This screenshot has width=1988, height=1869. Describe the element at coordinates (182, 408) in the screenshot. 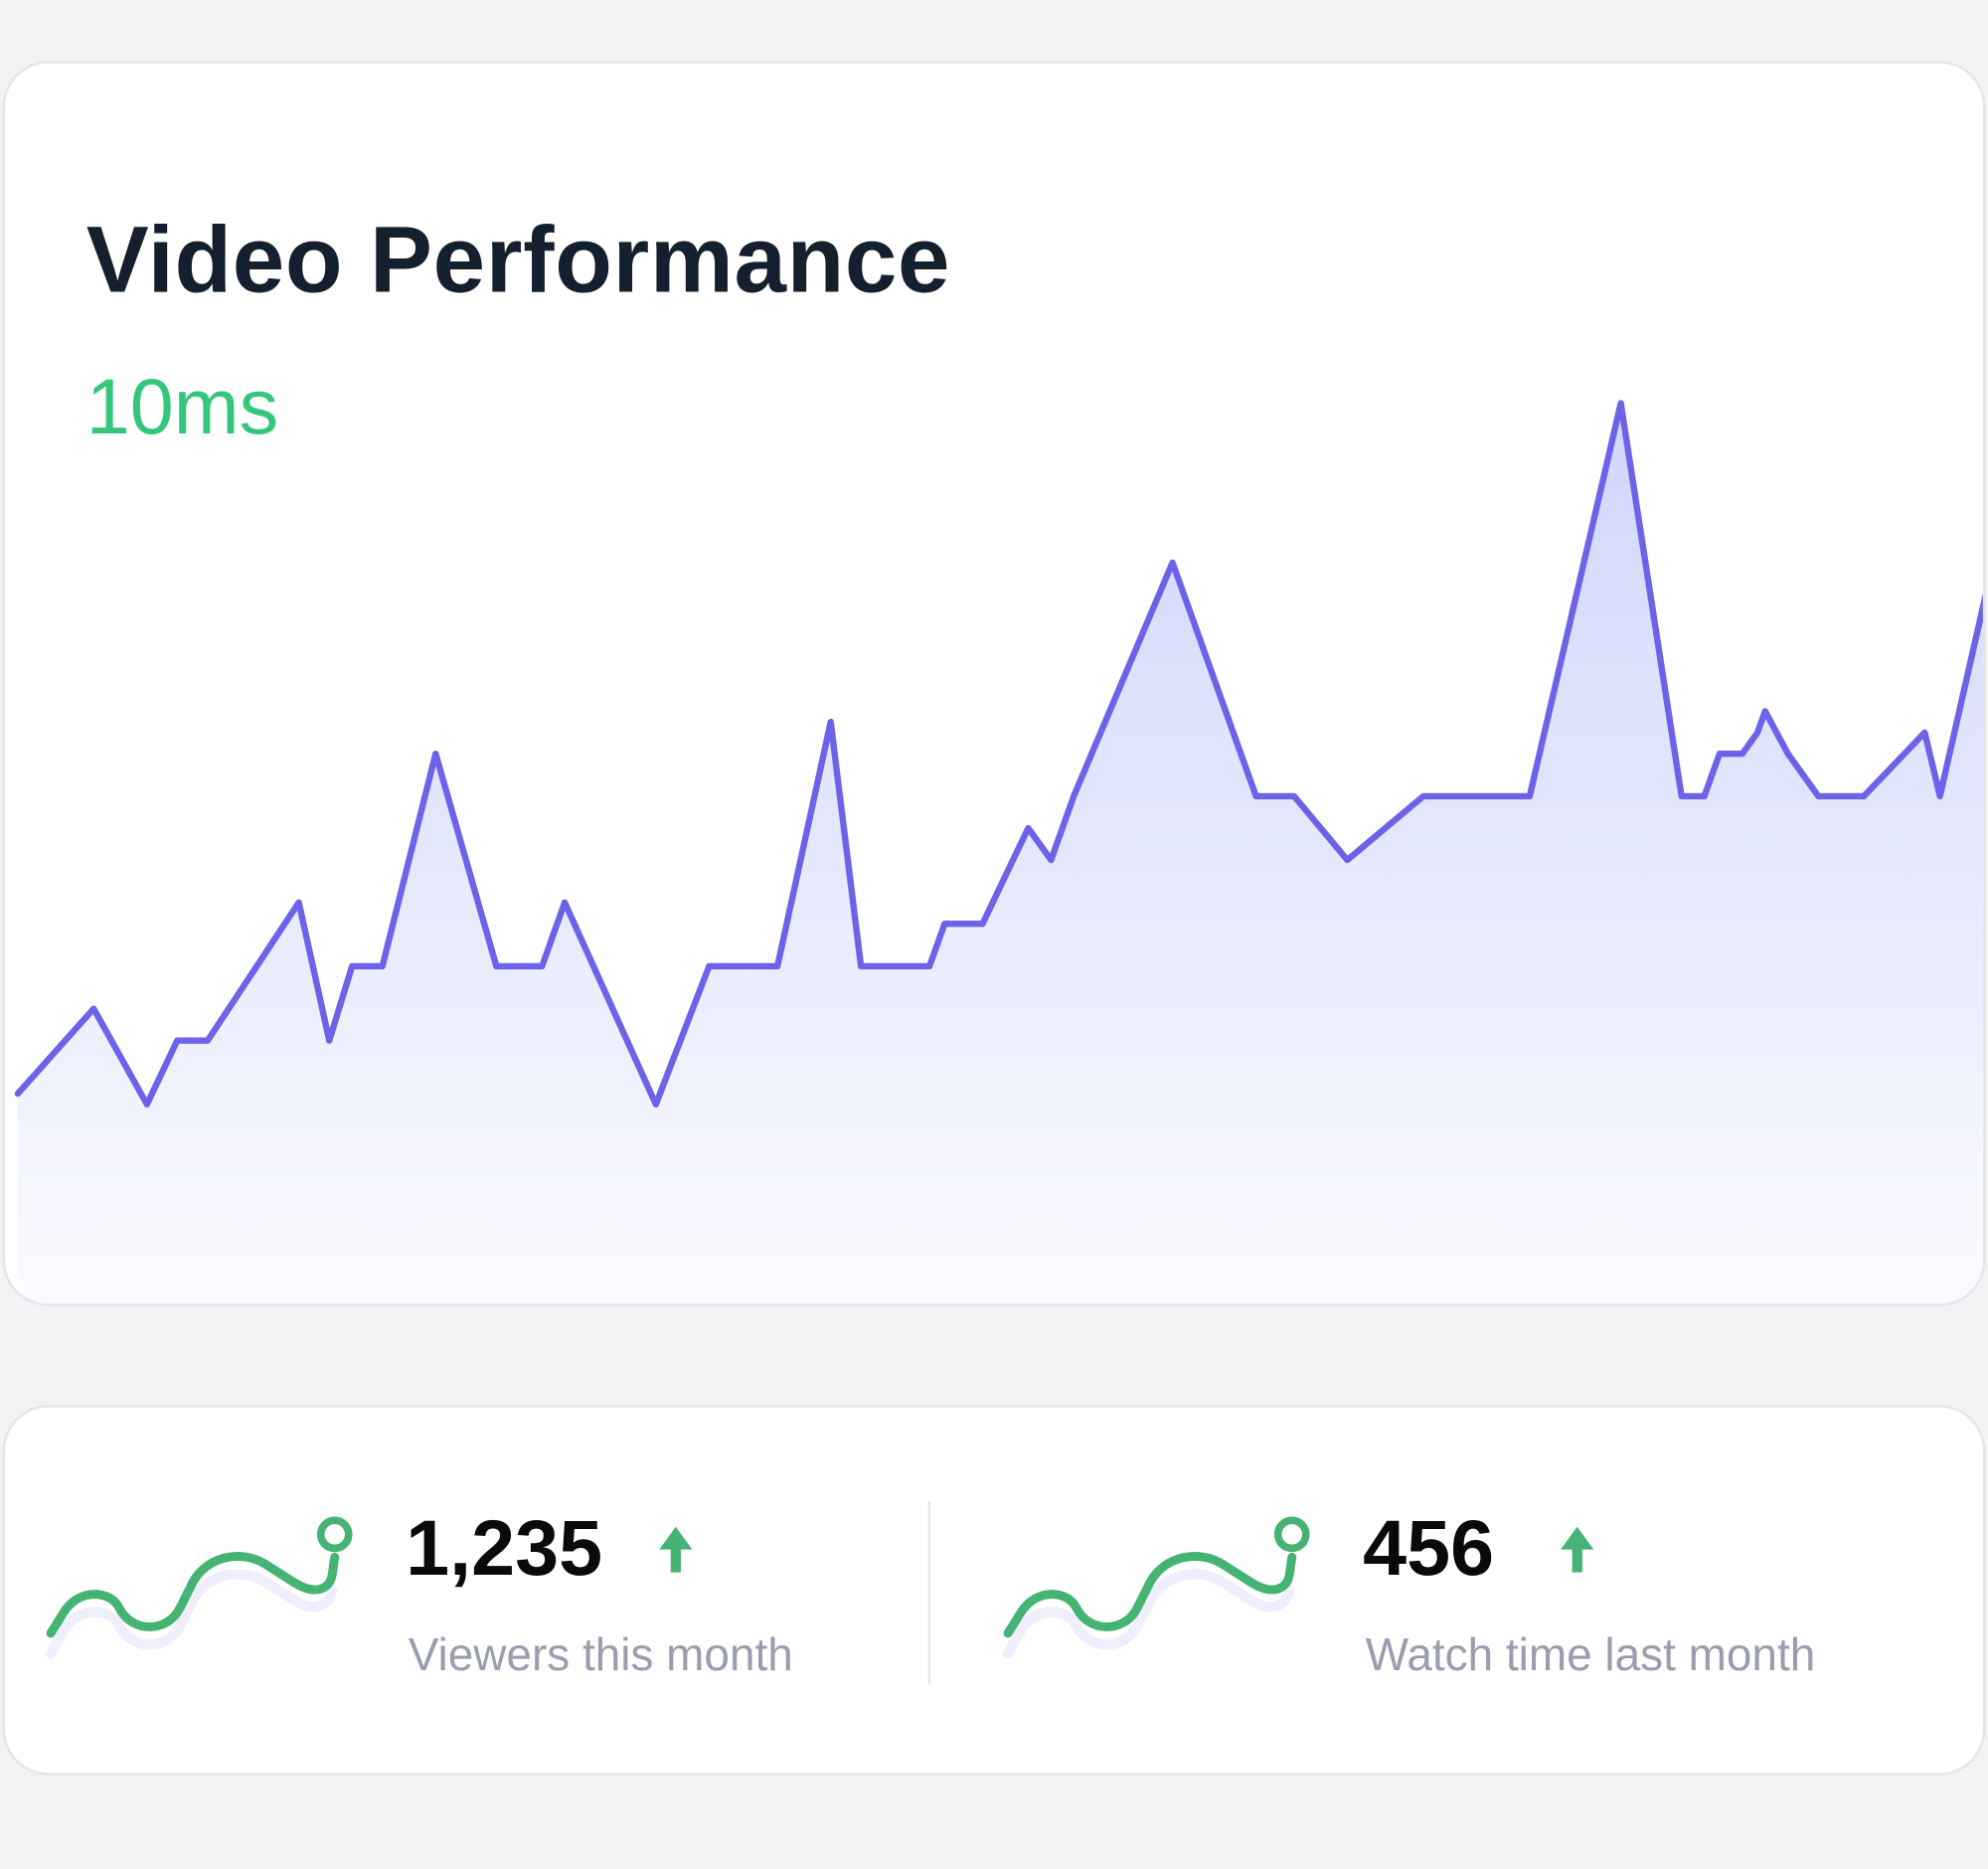

I see `latency-metric: 10ms` at that location.